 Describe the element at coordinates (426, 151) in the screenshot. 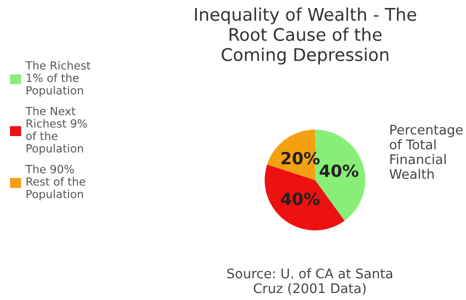

I see `text: Percentage of Total Financial Wealth` at that location.